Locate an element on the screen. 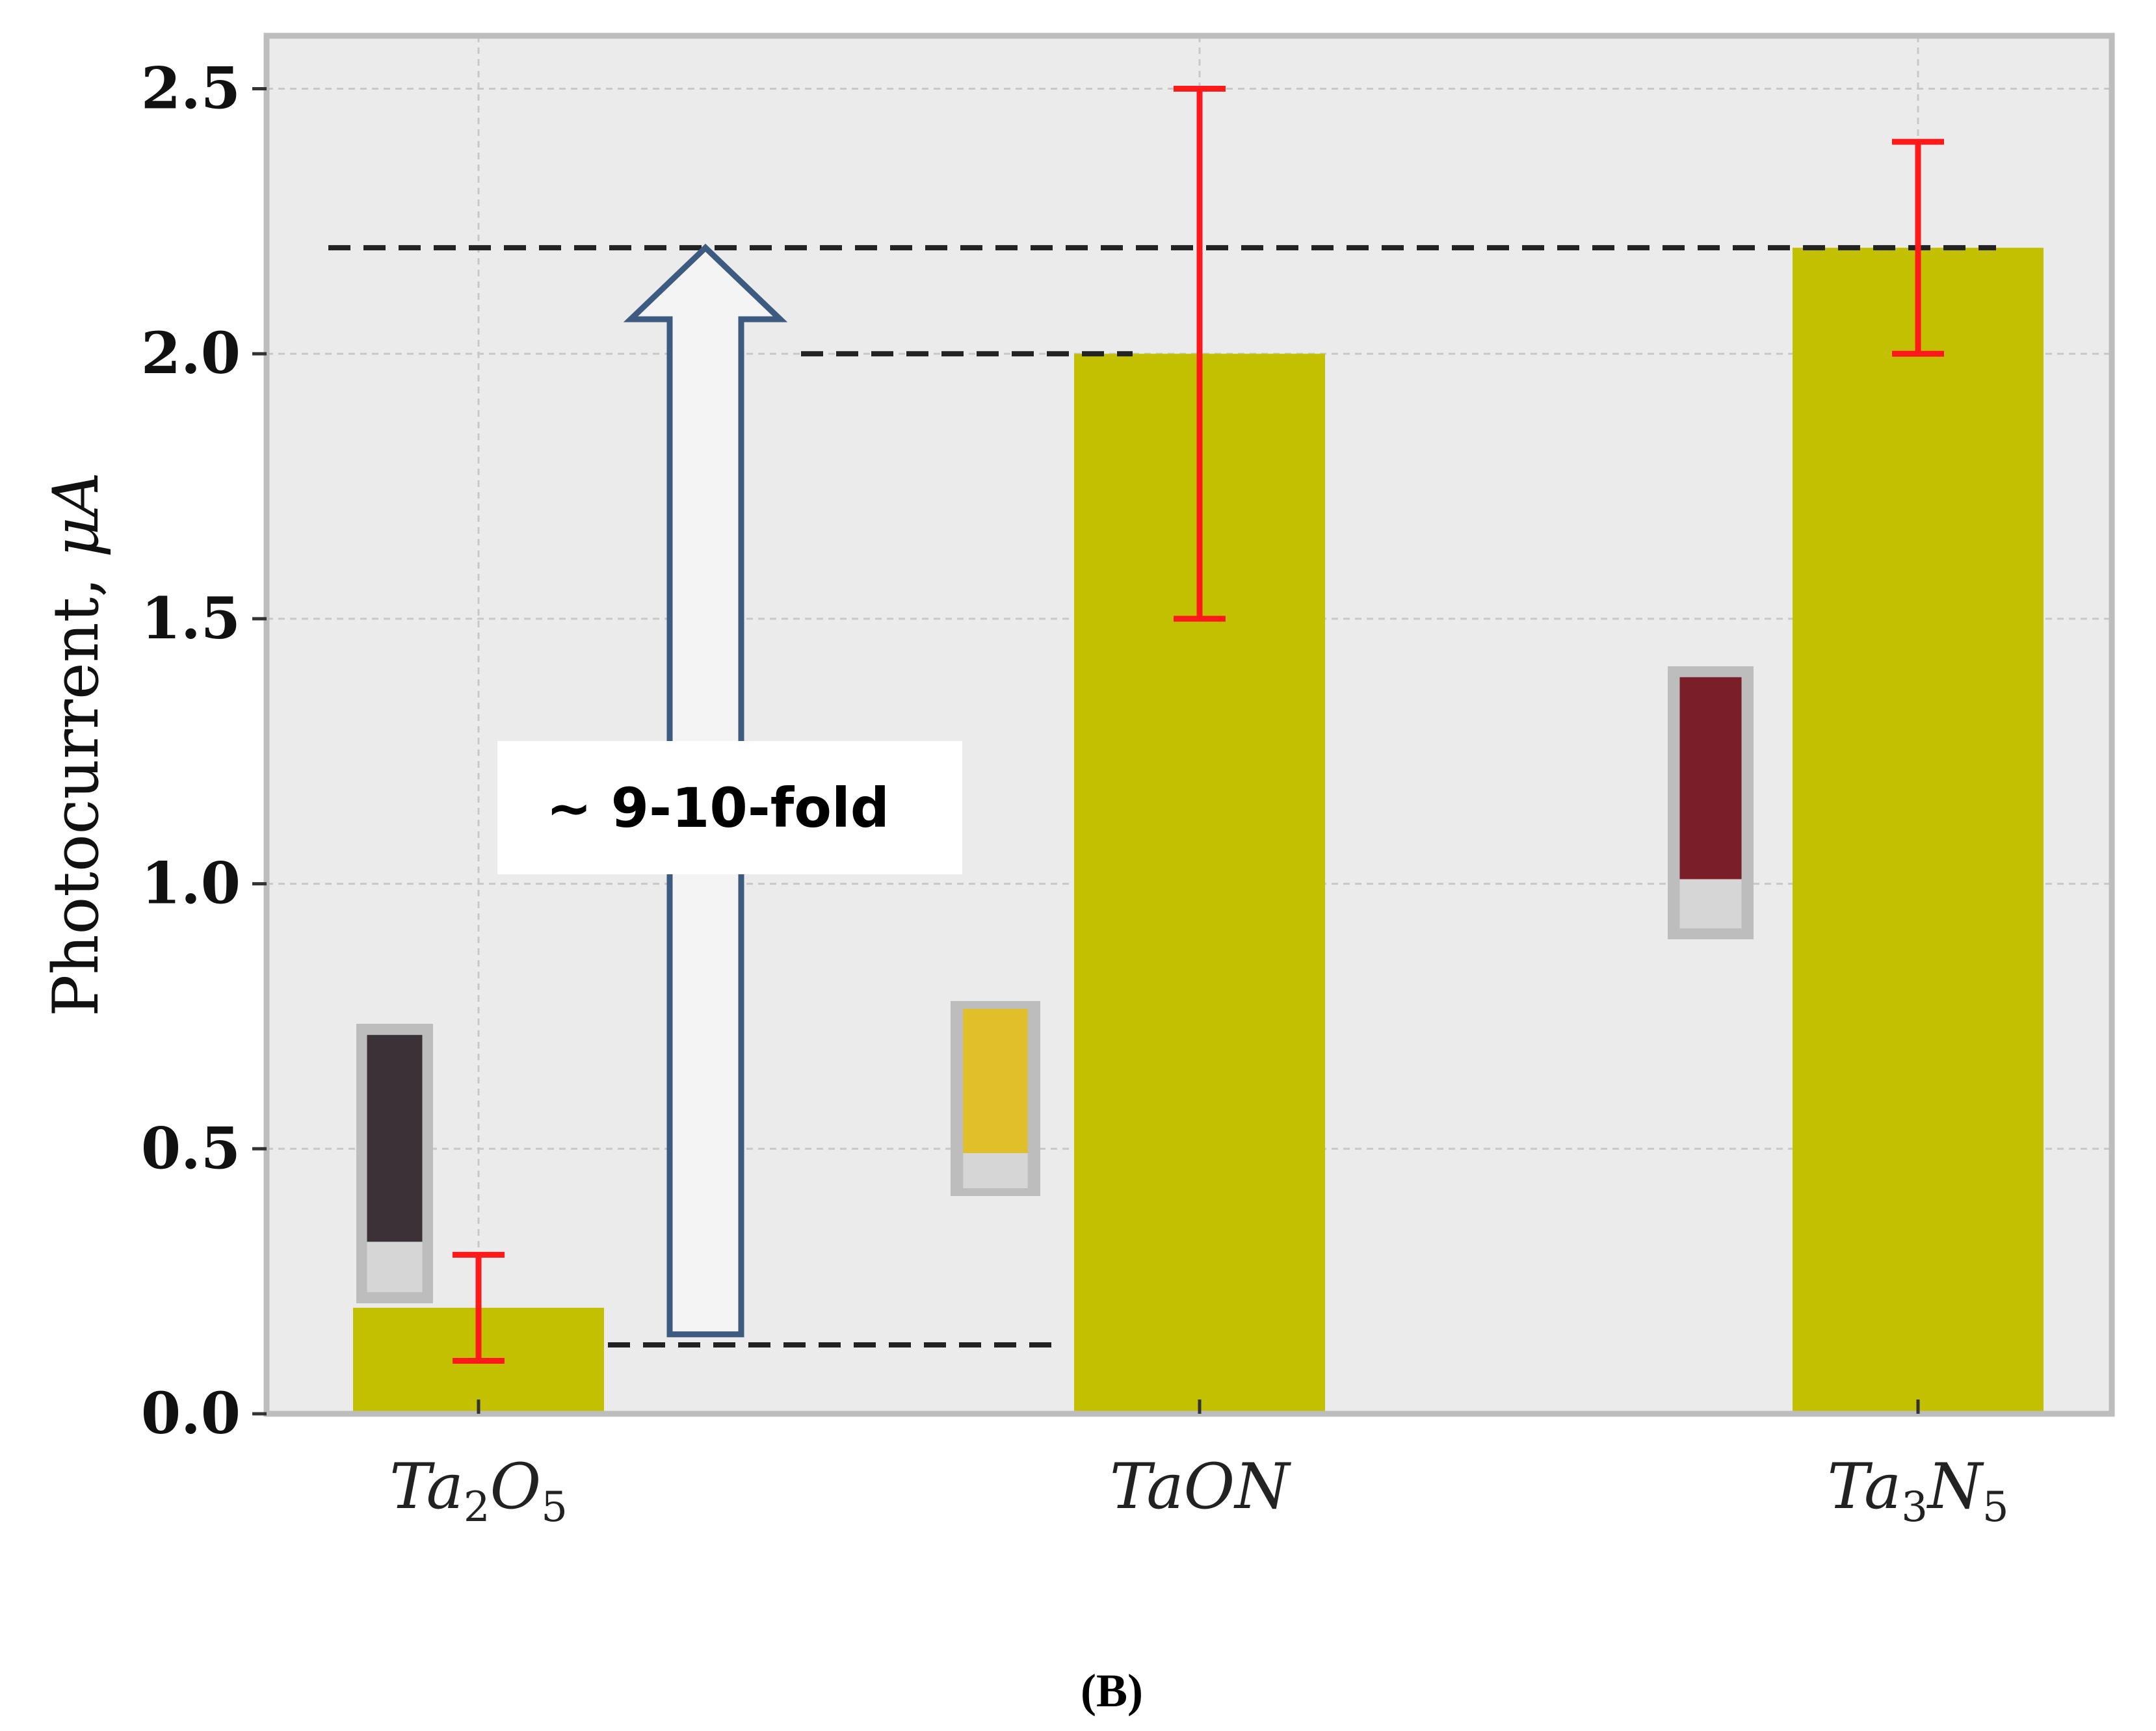  y-axis-label-text: Photocurrent, is located at coordinates (76, 788).